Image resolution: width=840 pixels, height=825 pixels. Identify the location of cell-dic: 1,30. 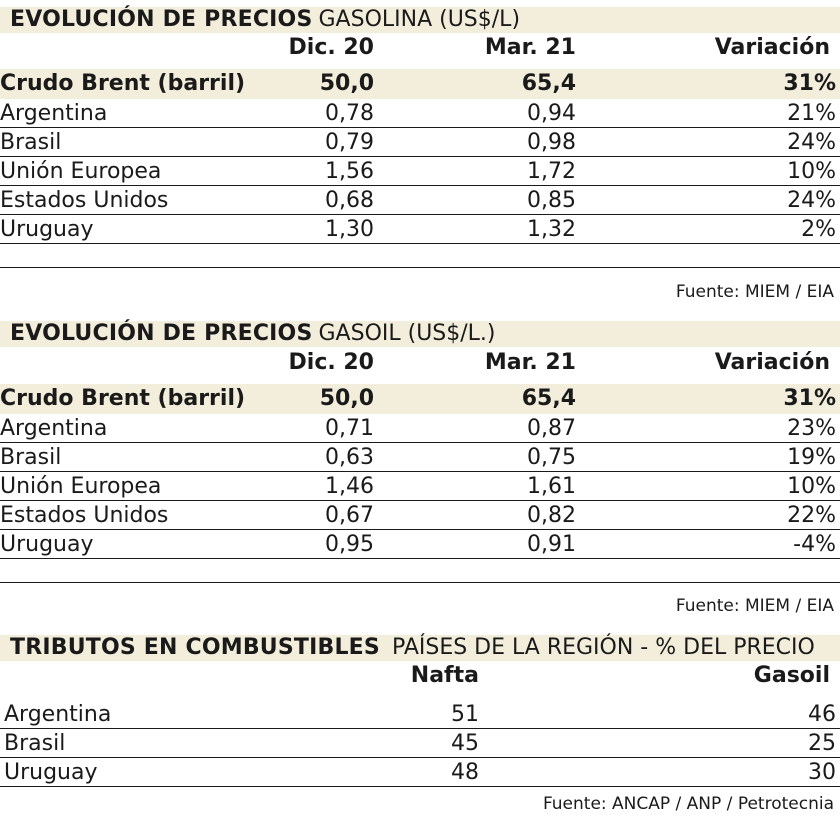
(349, 229).